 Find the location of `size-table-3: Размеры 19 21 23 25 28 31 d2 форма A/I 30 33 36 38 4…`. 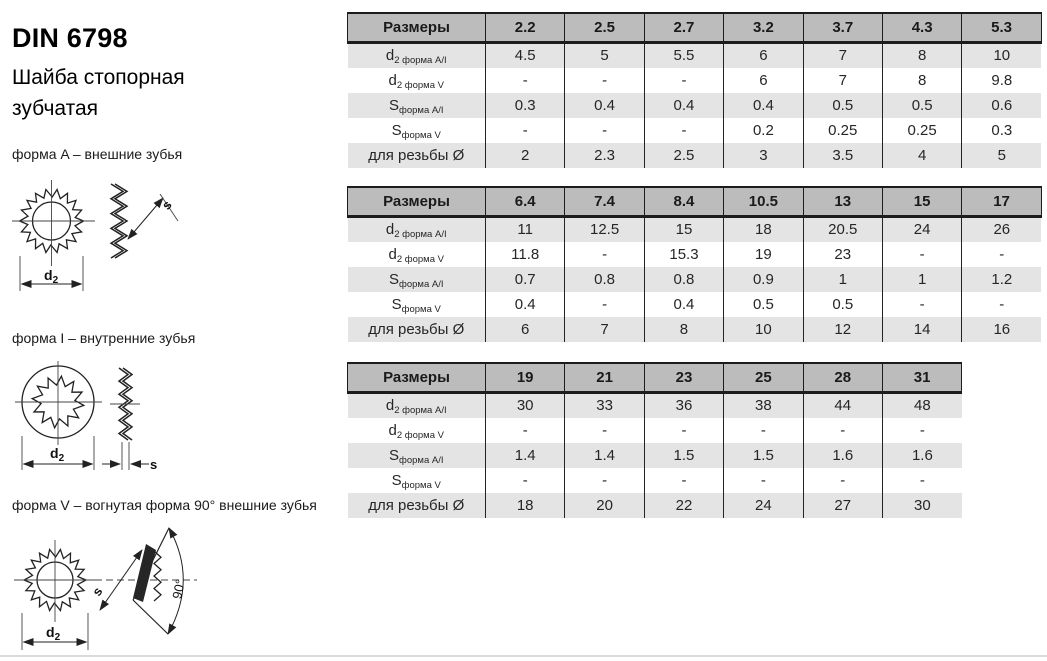

size-table-3: Размеры 19 21 23 25 28 31 d2 форма A/I 30 33 36 38 4… is located at coordinates (655, 440).